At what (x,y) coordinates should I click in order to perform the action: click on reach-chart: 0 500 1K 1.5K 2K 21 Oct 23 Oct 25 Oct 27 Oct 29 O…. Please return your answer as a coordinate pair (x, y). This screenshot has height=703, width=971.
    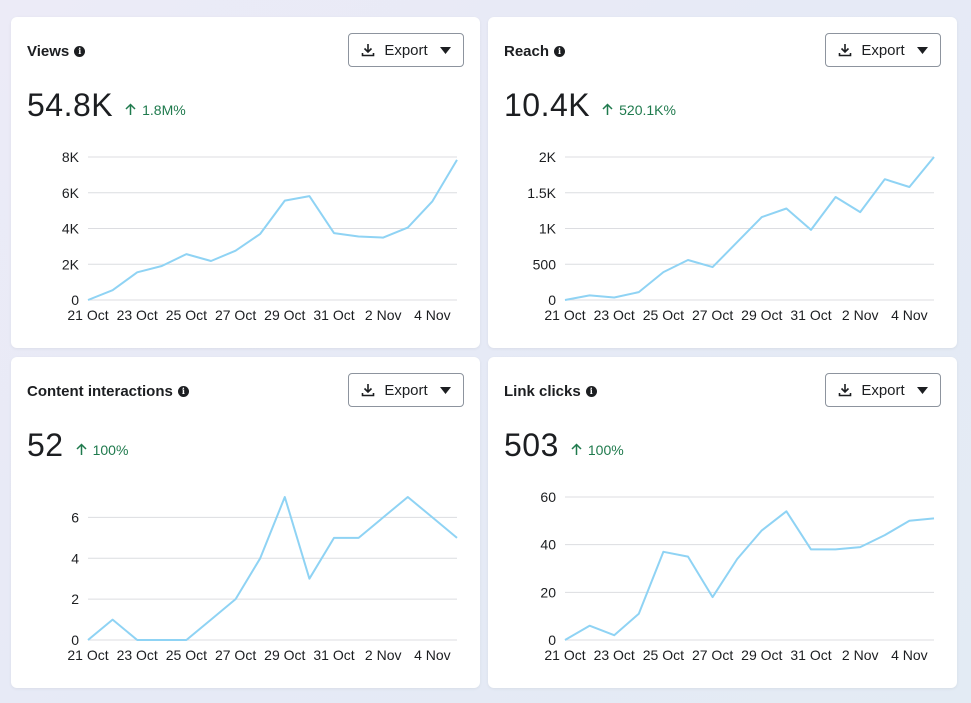
    Looking at the image, I should click on (731, 236).